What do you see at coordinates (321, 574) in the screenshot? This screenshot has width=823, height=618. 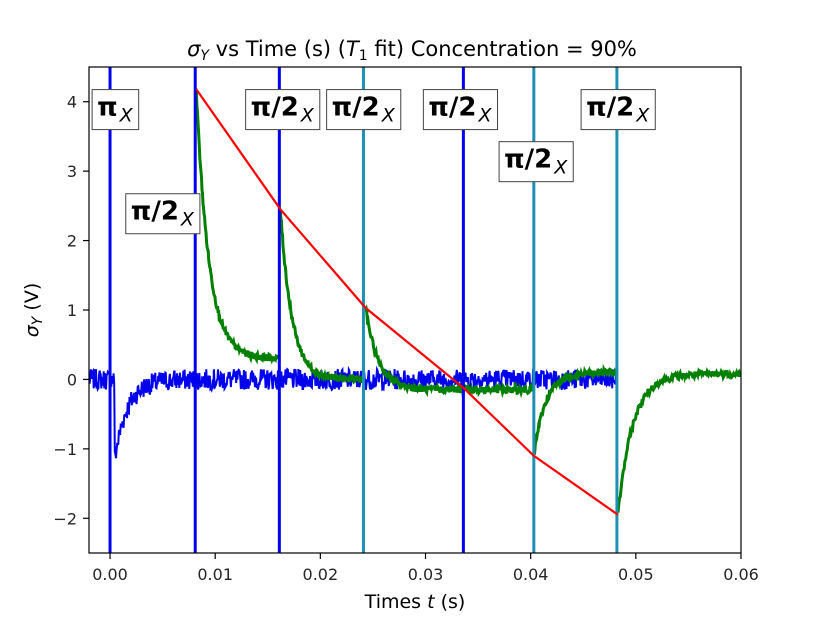 I see `x-tick-label: 0.02` at bounding box center [321, 574].